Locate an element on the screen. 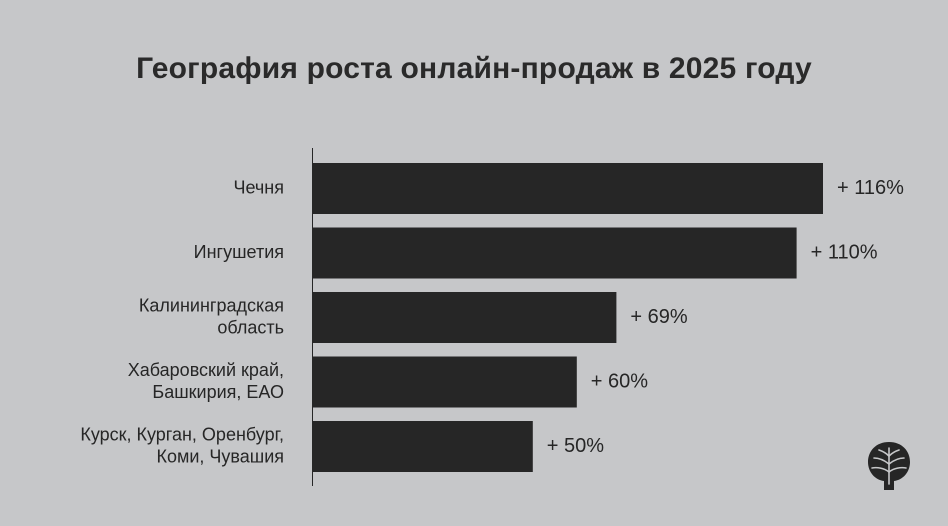 The image size is (948, 526). category-label-line: Коми, Чувашия is located at coordinates (220, 456).